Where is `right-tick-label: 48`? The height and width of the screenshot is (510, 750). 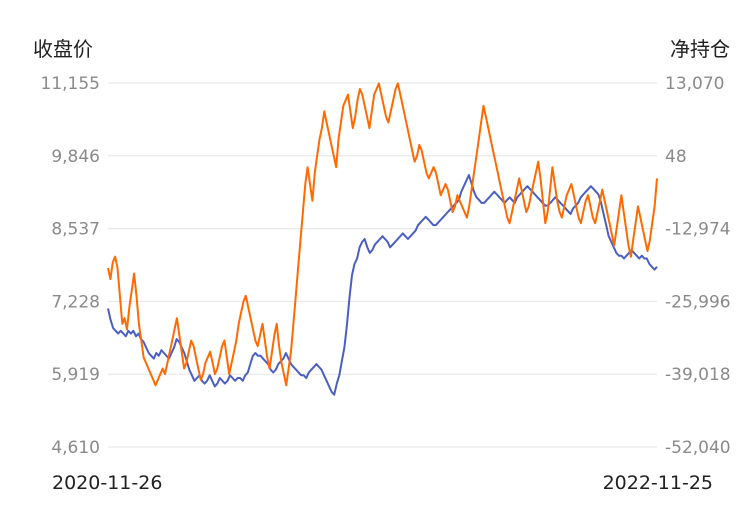 right-tick-label: 48 is located at coordinates (676, 157).